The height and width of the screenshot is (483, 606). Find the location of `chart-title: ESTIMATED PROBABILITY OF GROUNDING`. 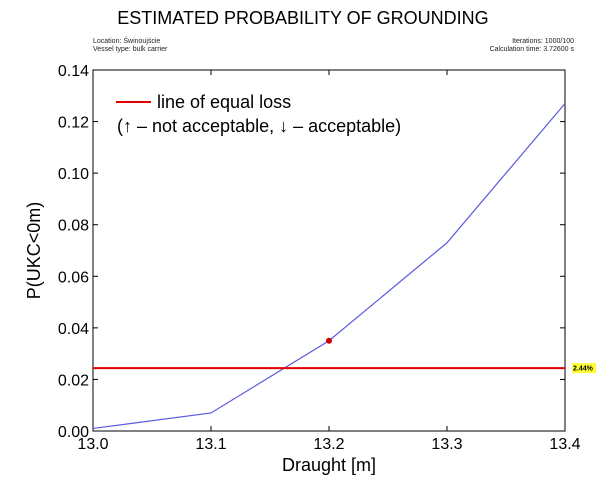

chart-title: ESTIMATED PROBABILITY OF GROUNDING is located at coordinates (303, 18).